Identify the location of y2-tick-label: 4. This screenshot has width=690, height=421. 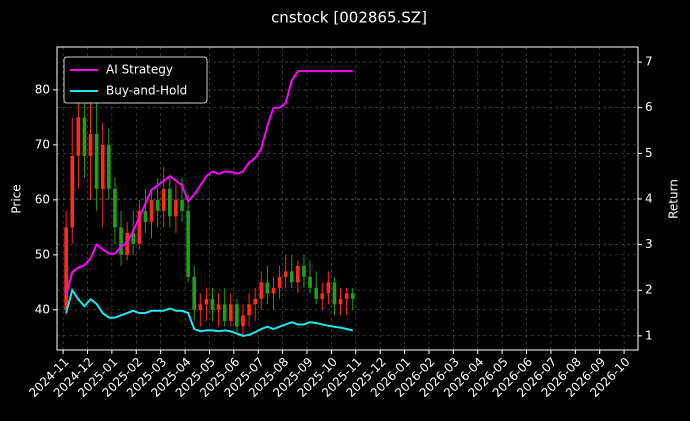
(649, 198).